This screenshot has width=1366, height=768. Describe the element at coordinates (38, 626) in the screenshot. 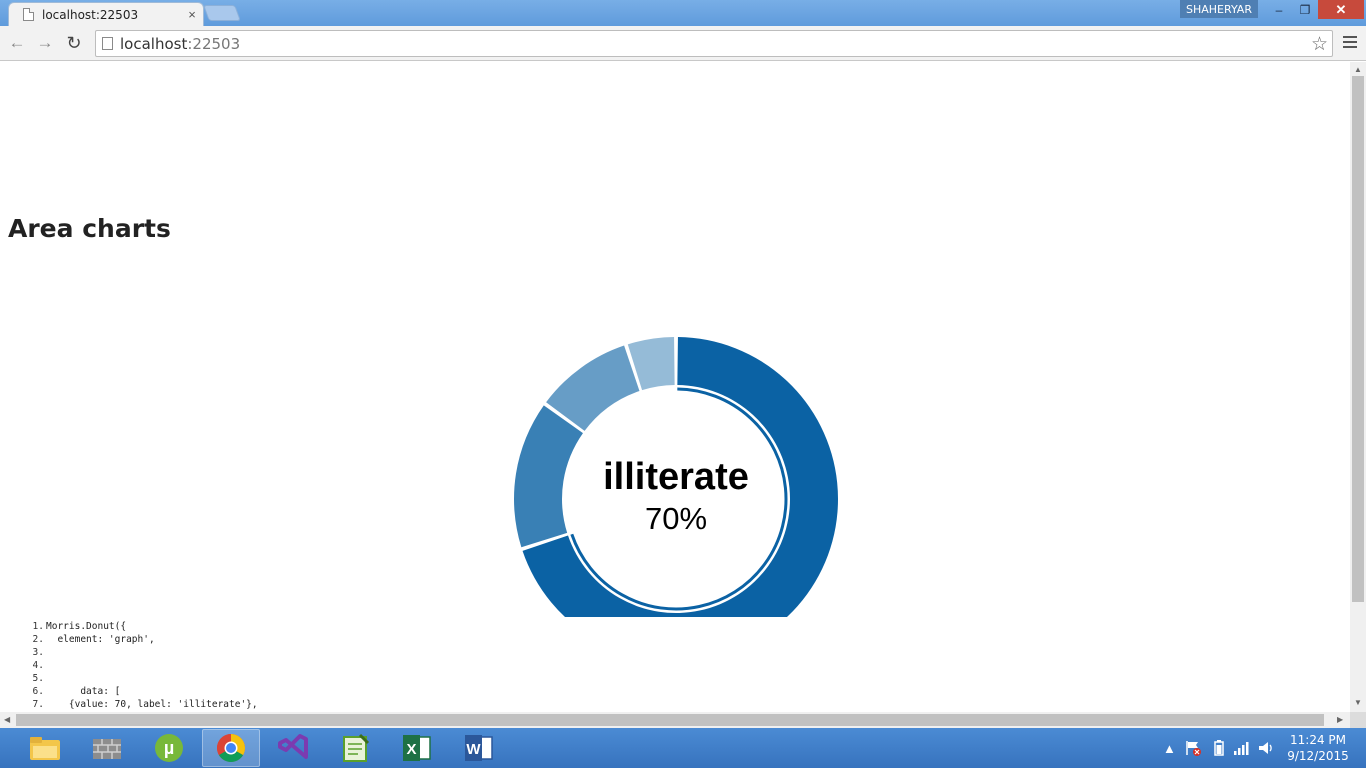

I see `code-line-number: 1.` at that location.